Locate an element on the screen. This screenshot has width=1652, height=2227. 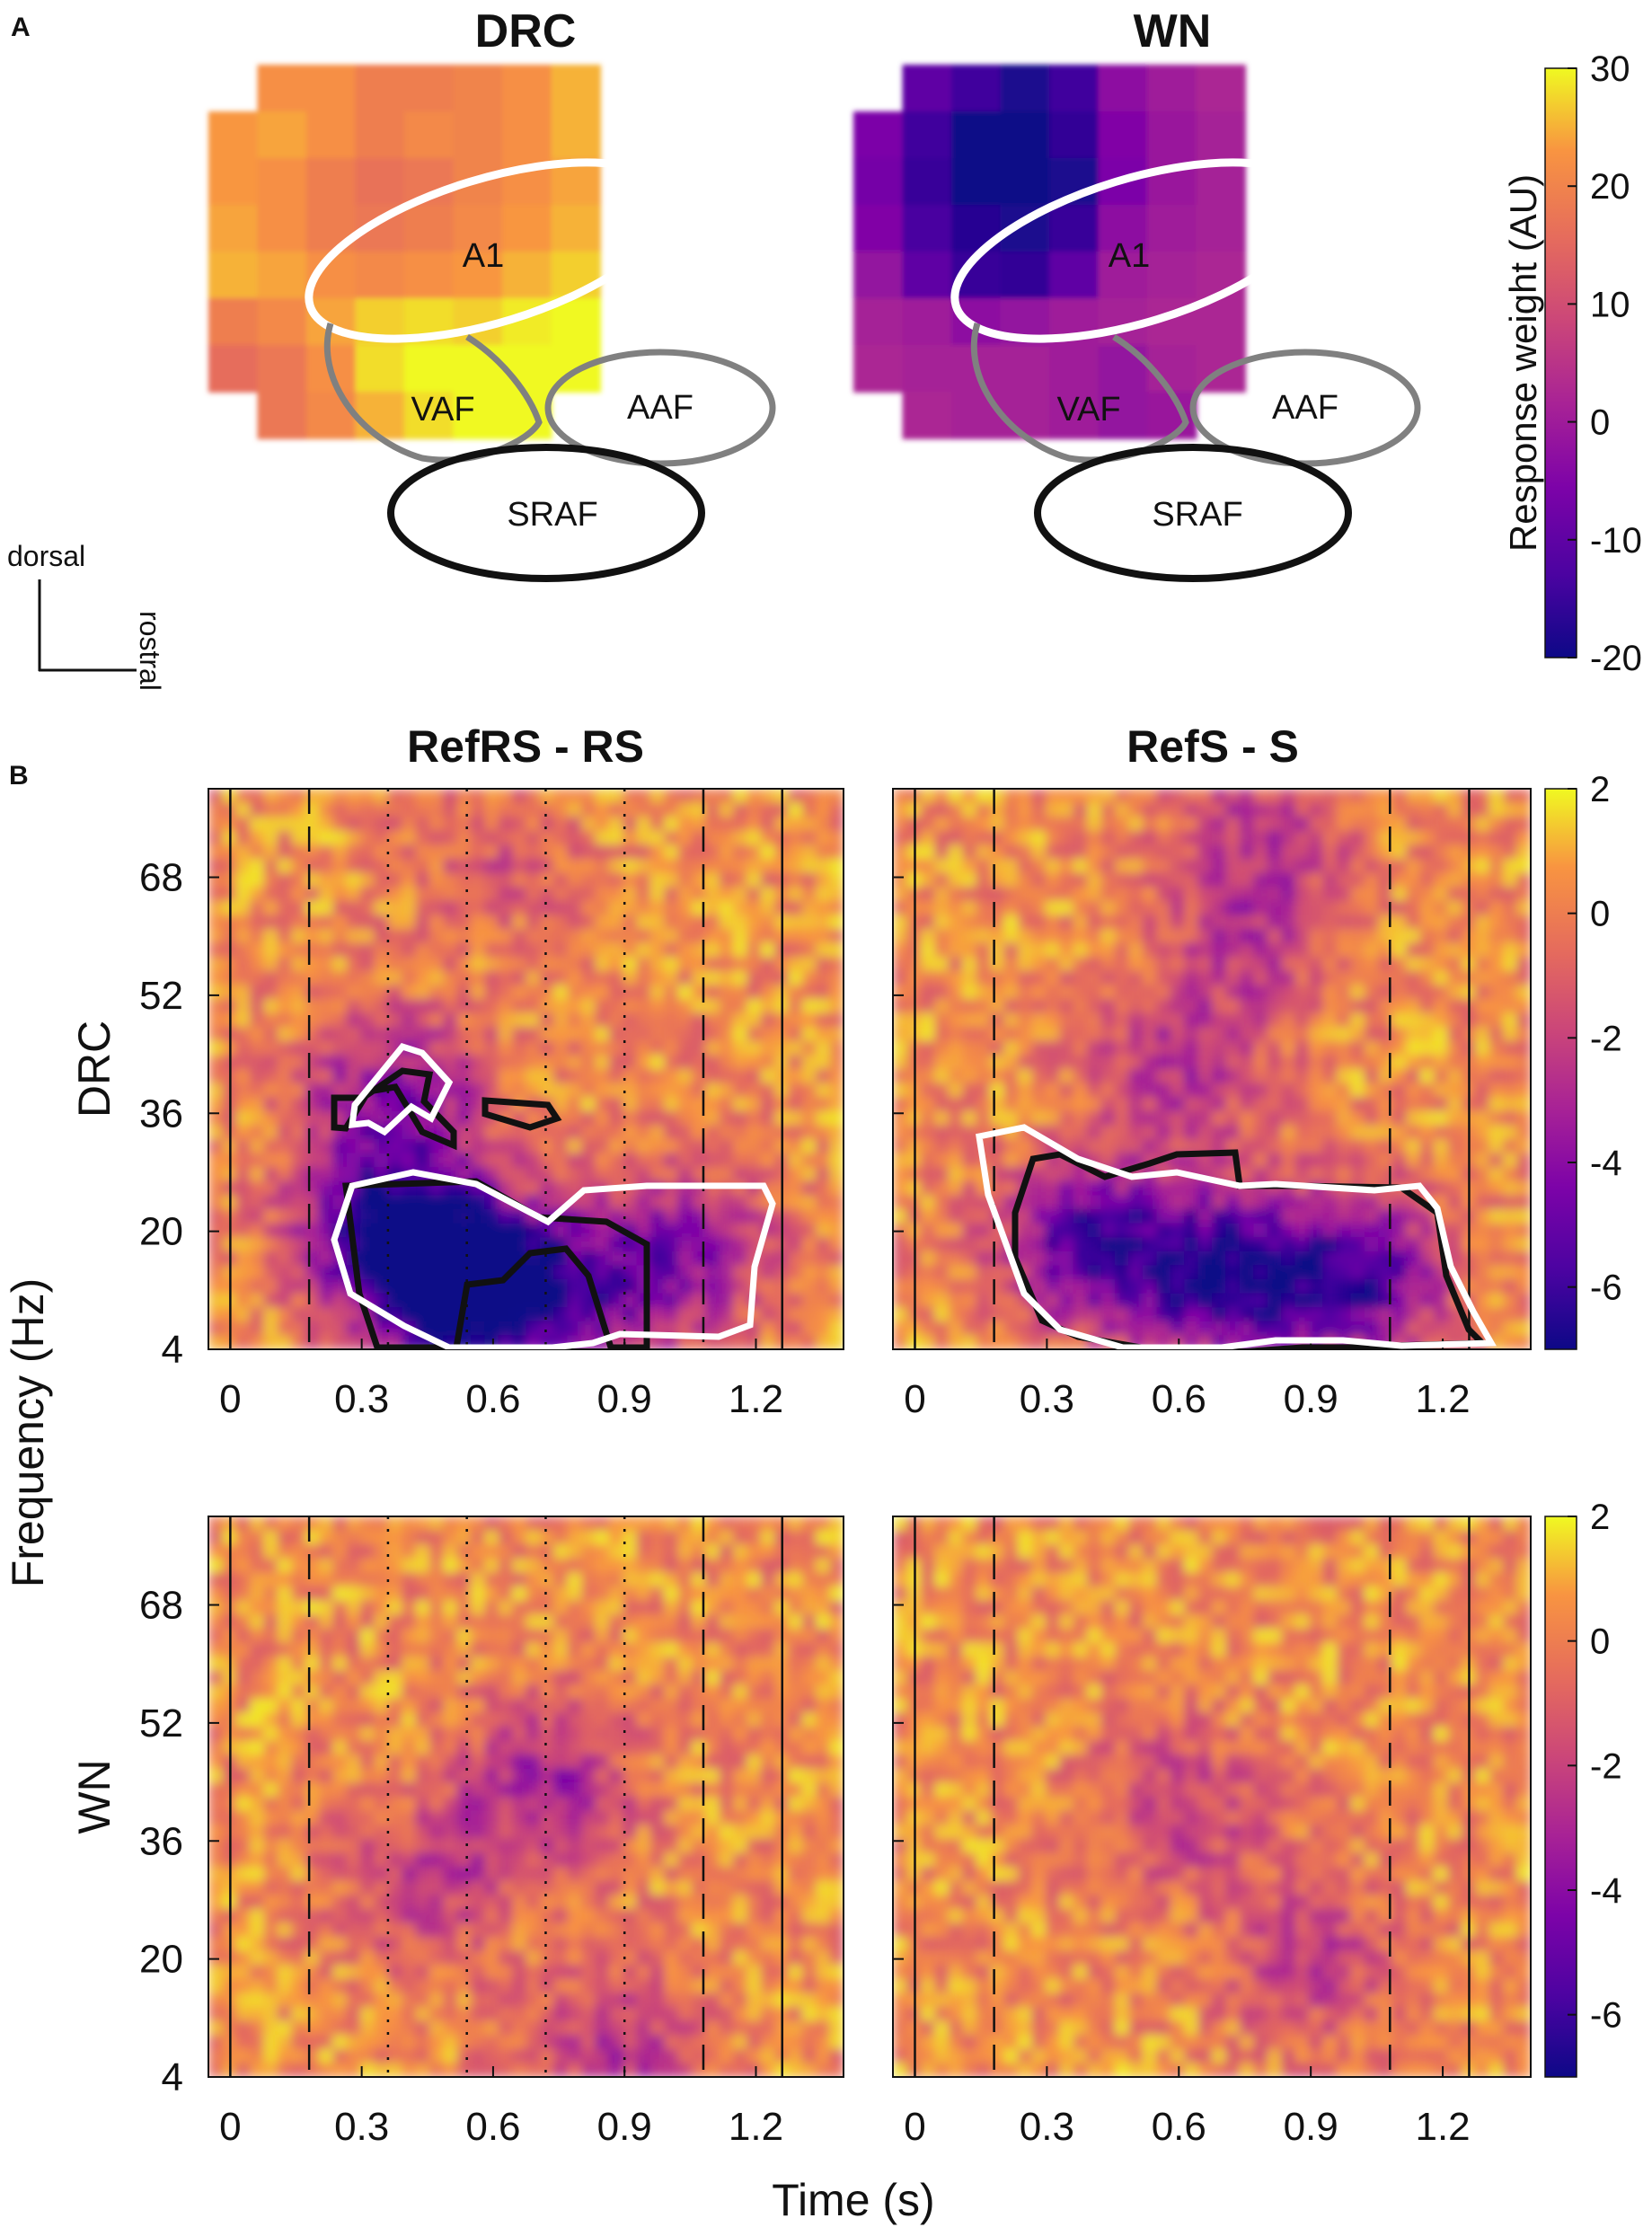
drc-aaf-label: AAF is located at coordinates (660, 408).